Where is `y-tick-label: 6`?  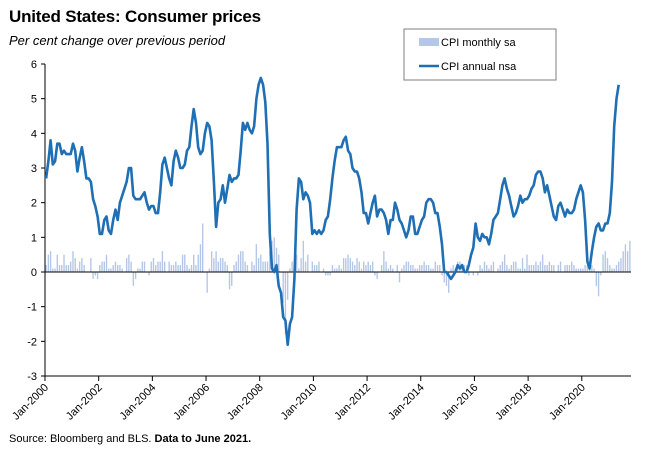 y-tick-label: 6 is located at coordinates (34, 65).